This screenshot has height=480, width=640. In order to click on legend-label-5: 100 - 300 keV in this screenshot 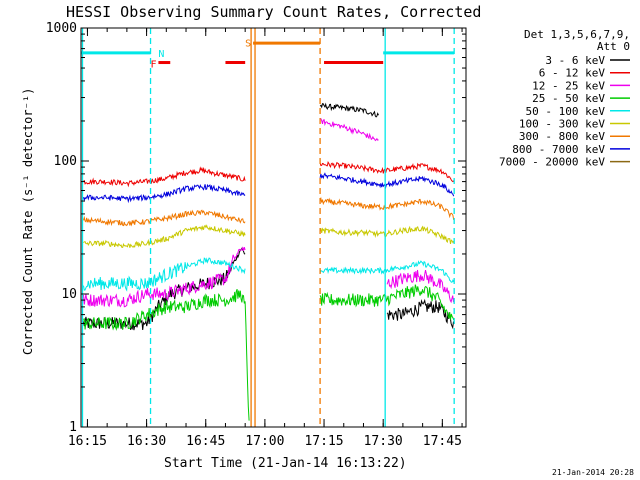, I will do `click(562, 124)`.